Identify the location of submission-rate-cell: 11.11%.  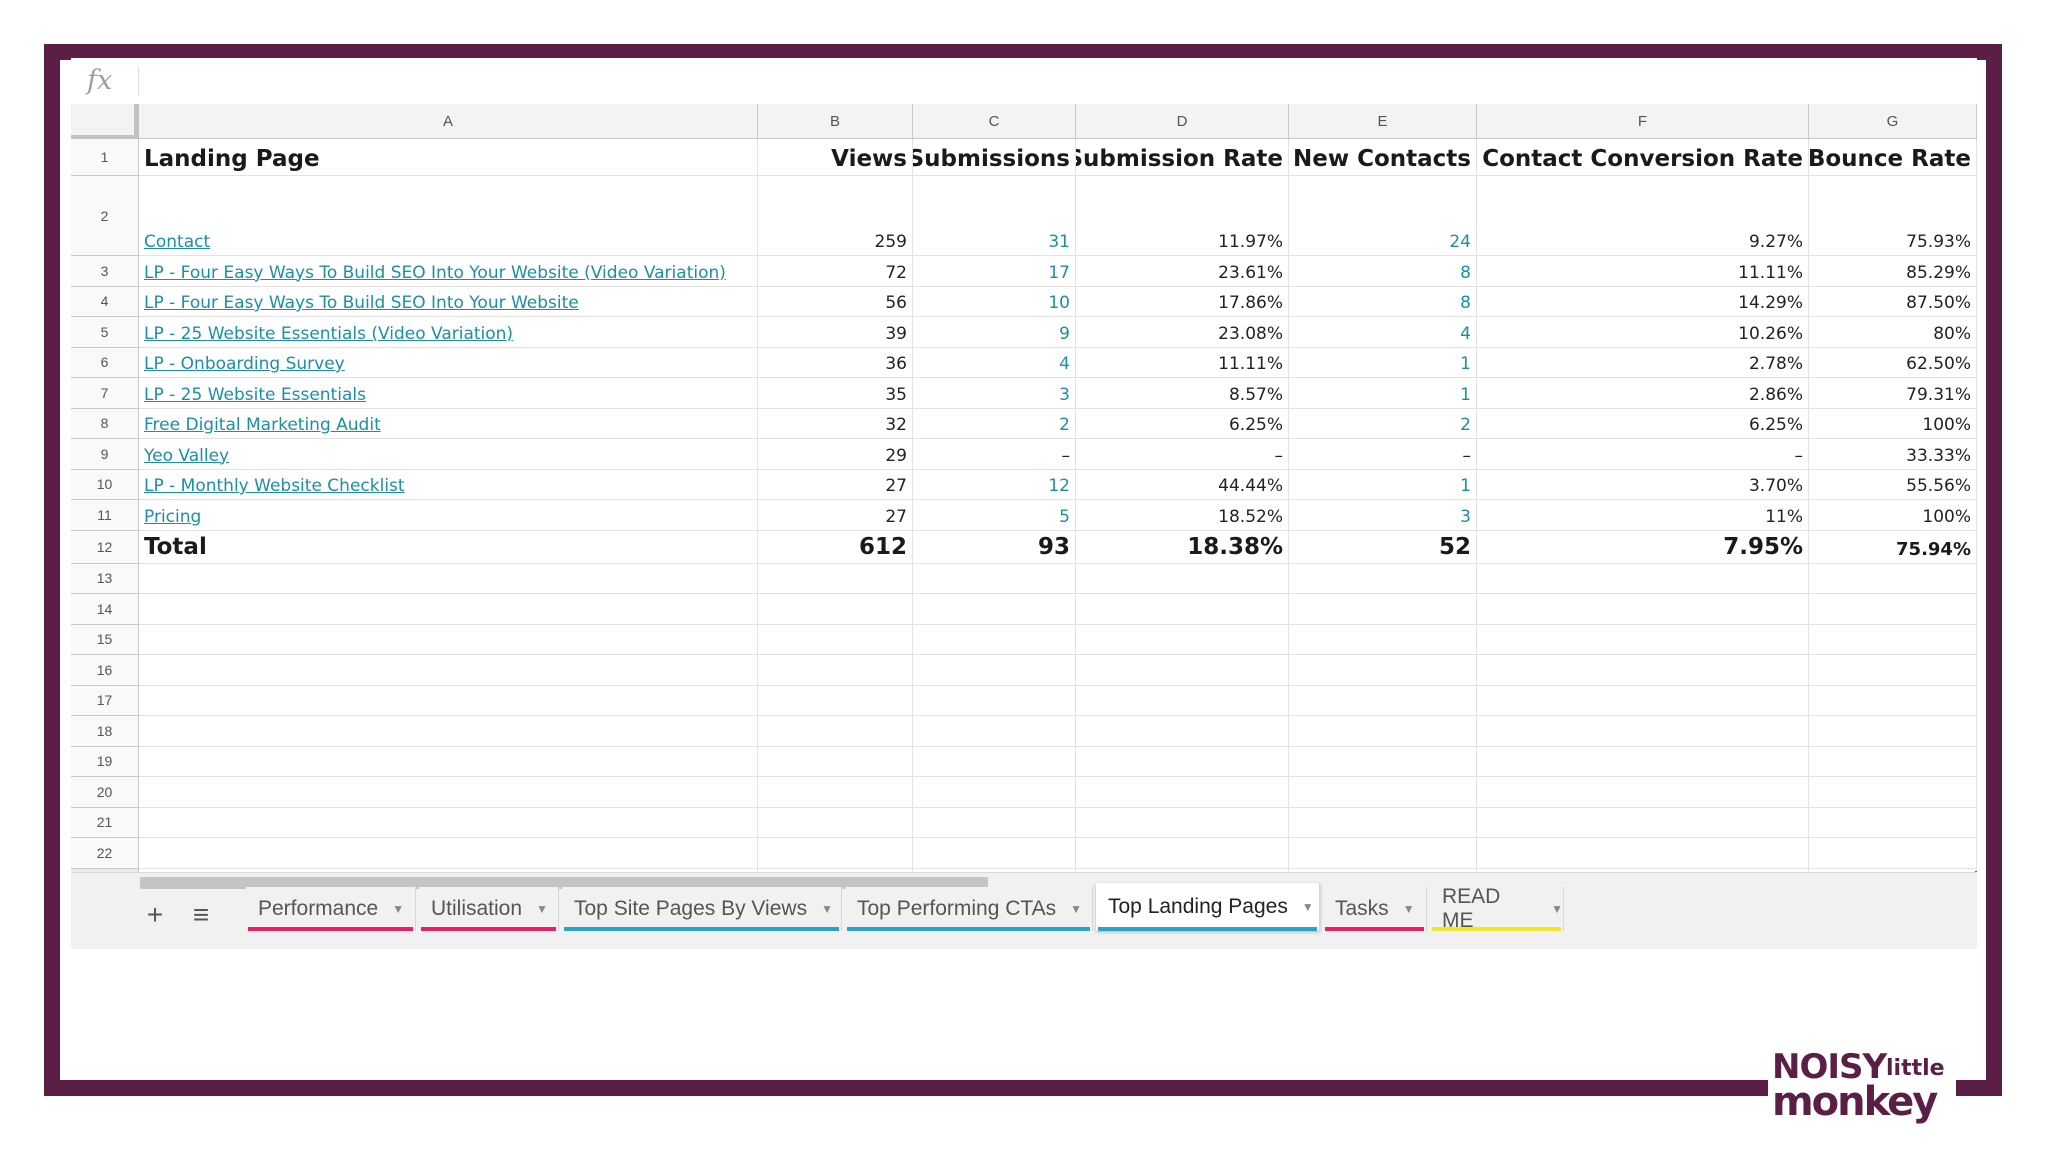
(1182, 362).